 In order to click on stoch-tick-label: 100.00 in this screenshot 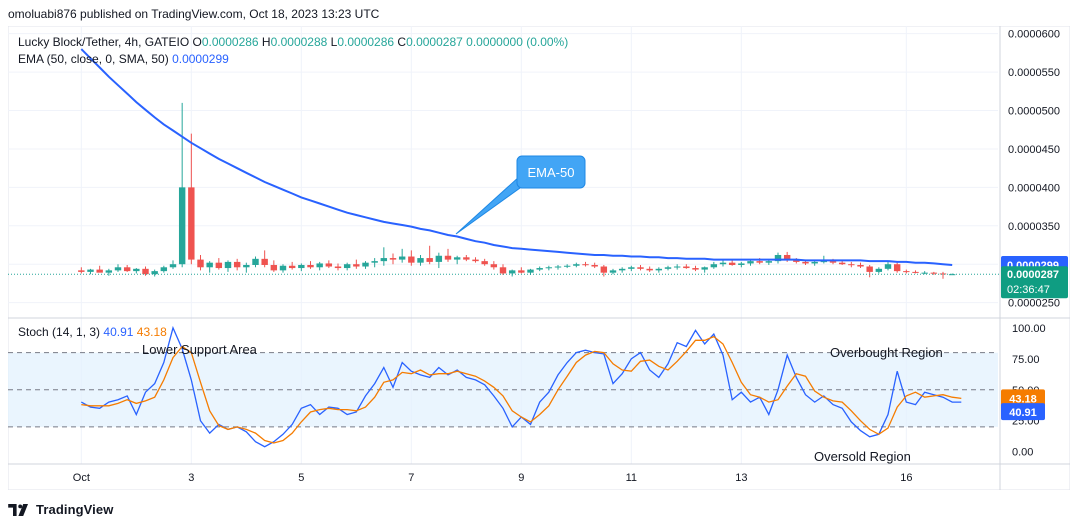, I will do `click(1029, 329)`.